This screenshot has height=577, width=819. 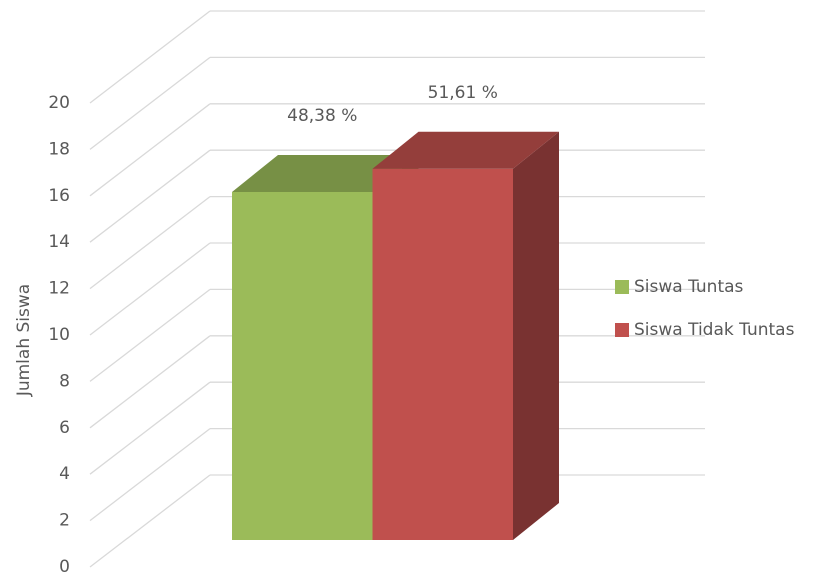 I want to click on legend-label: Siswa Tidak Tuntas, so click(x=714, y=330).